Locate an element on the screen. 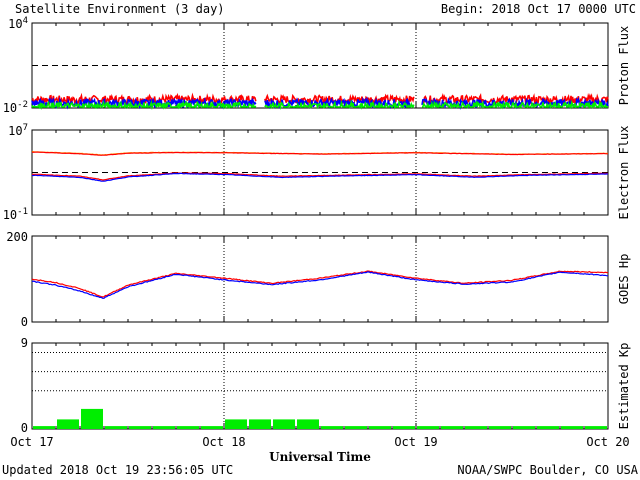 Image resolution: width=640 pixels, height=480 pixels. y-tick-label-top: 107 is located at coordinates (18, 130).